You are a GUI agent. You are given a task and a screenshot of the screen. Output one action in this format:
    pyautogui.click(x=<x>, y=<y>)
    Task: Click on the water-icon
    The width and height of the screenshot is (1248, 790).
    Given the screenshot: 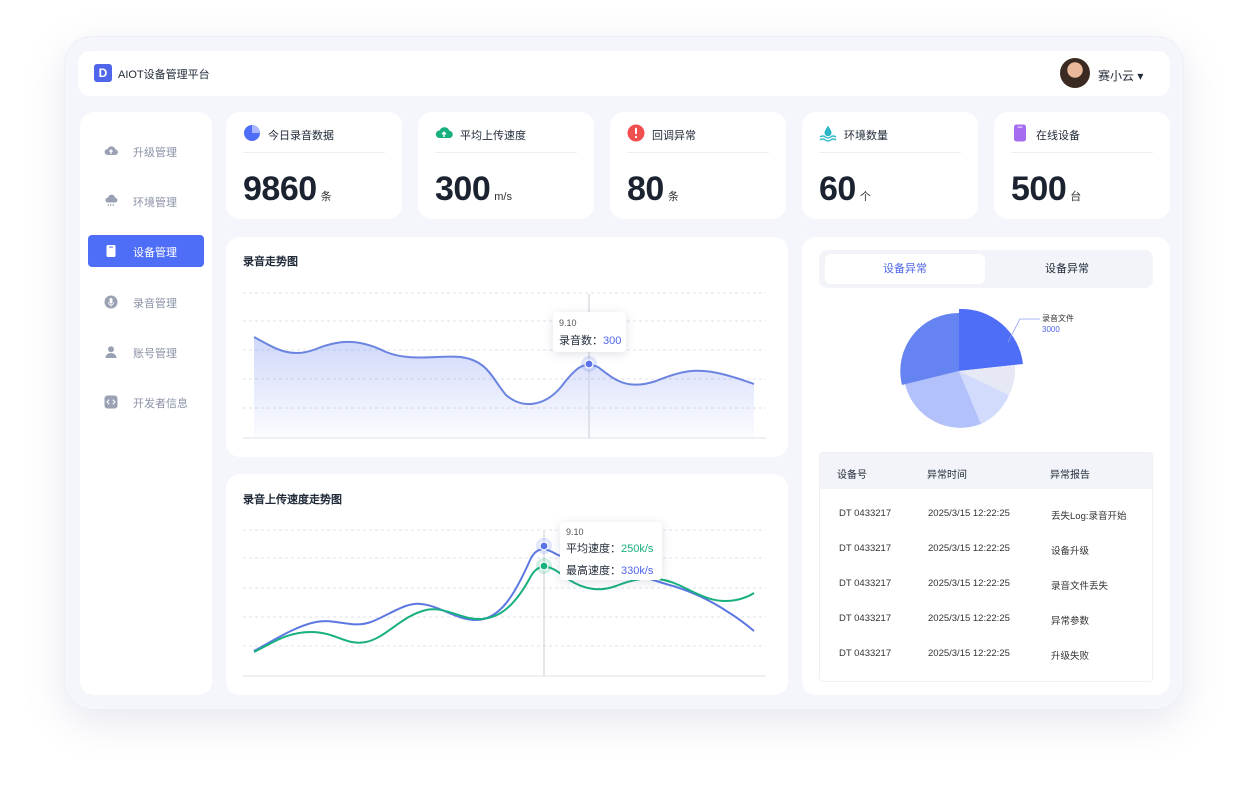 What is the action you would take?
    pyautogui.click(x=828, y=133)
    